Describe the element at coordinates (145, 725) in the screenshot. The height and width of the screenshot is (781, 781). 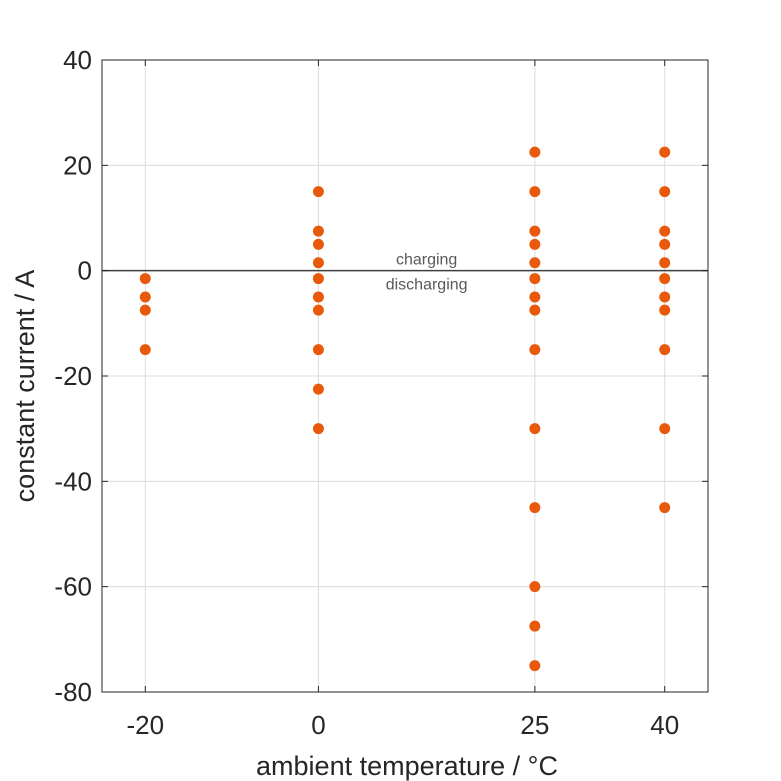
I see `x-tick-label: -20` at that location.